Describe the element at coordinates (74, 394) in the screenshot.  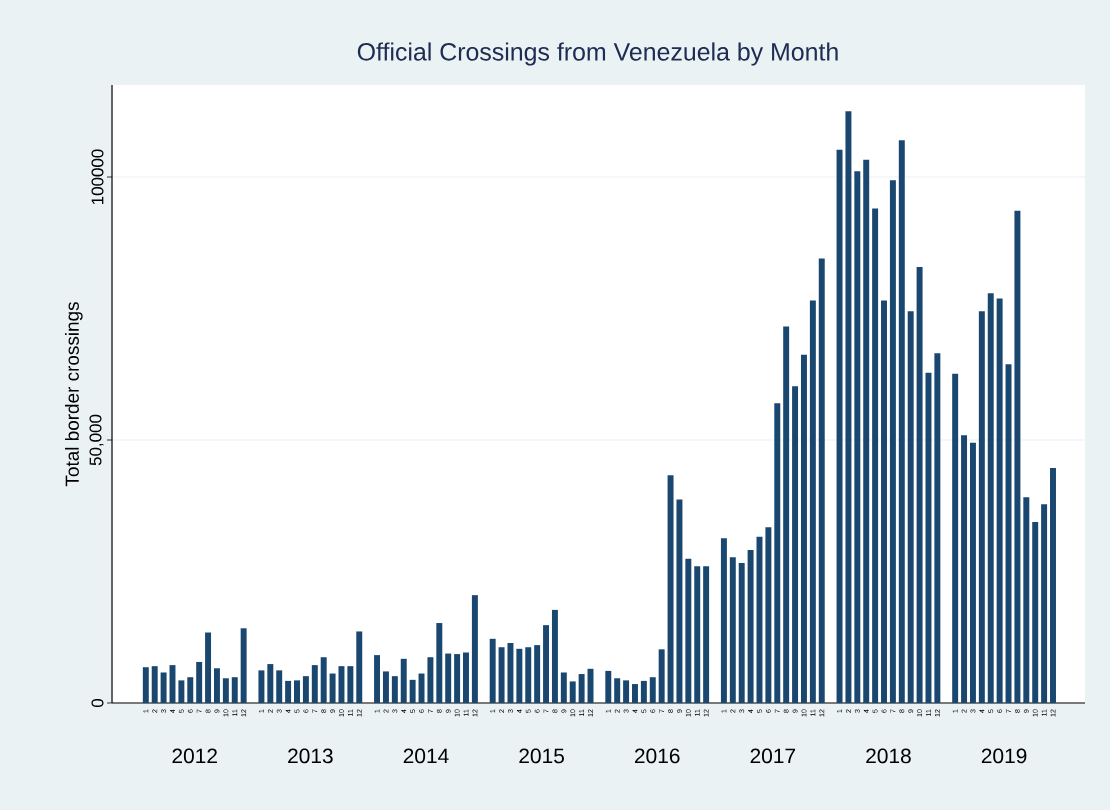
I see `y-axis-title: Total border crossings` at that location.